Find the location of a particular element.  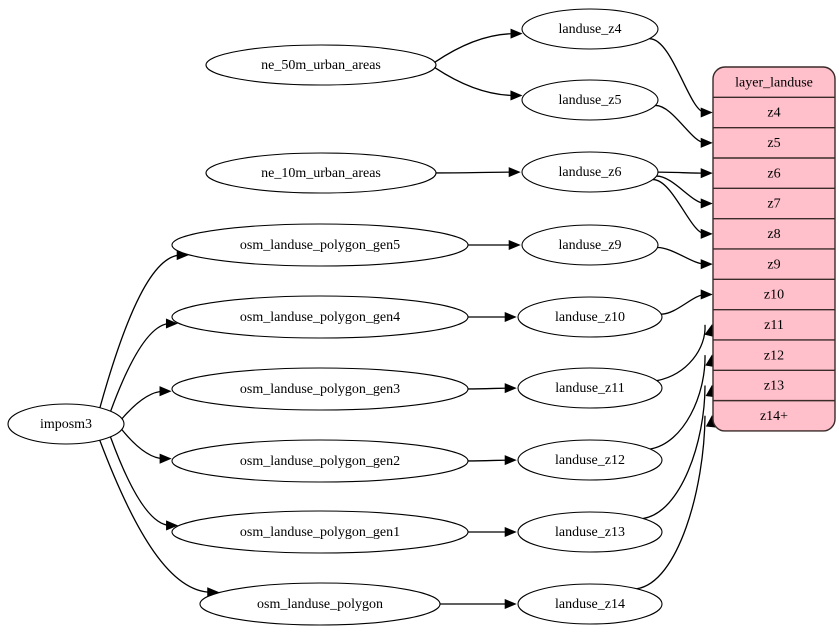

node-label: osm_landuse_polygon is located at coordinates (320, 604).